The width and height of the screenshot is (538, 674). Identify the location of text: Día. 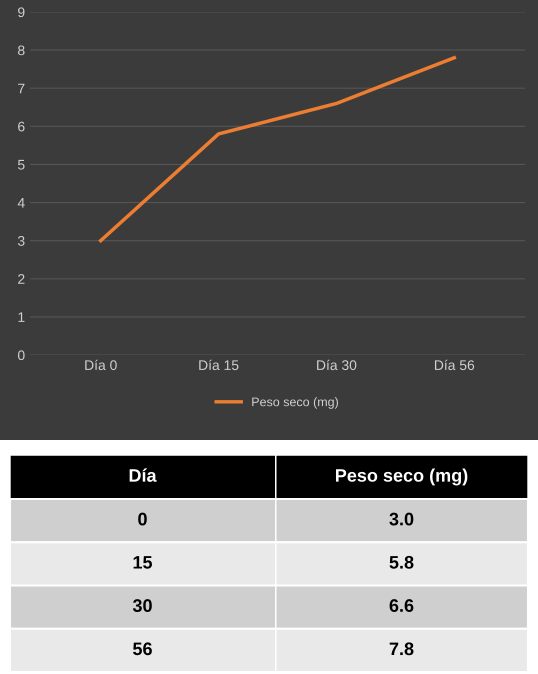
(143, 475).